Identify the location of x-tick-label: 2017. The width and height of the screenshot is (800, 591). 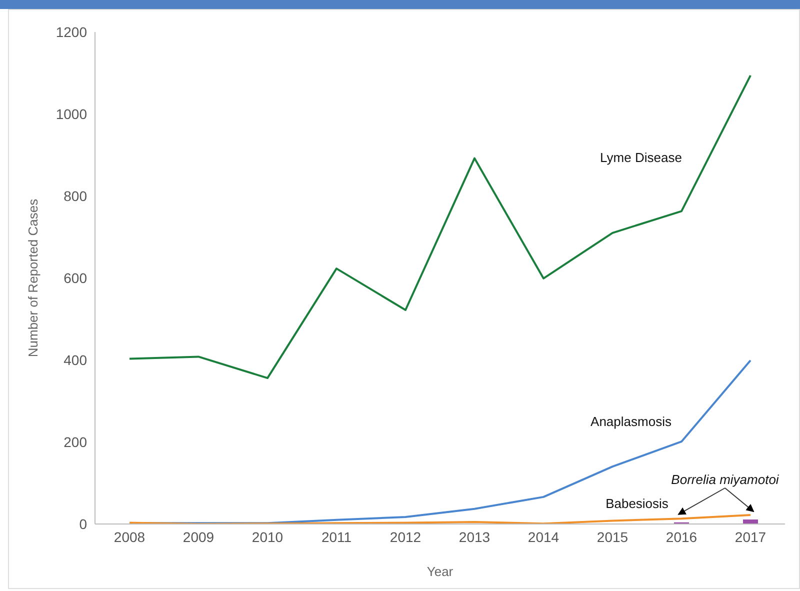
(750, 536).